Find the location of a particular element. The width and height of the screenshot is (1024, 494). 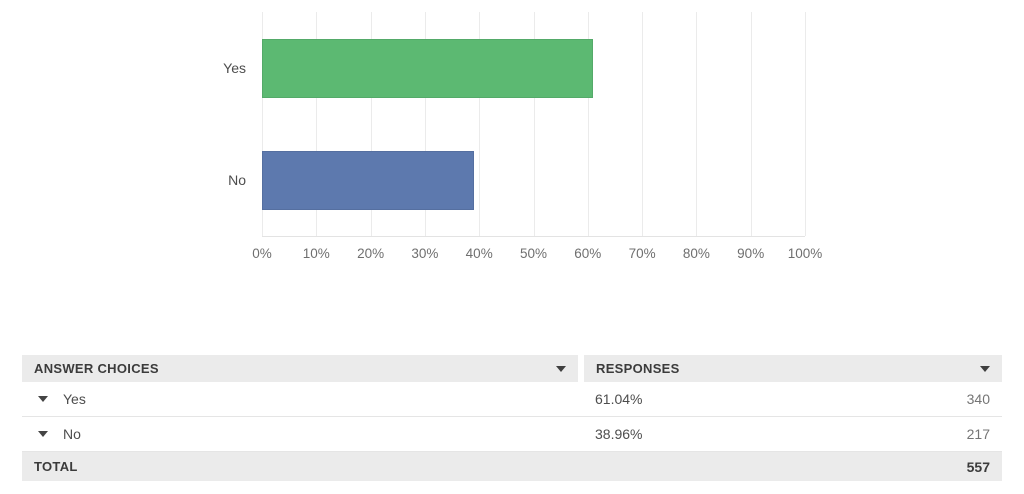

x-tick-label: 70% is located at coordinates (642, 253).